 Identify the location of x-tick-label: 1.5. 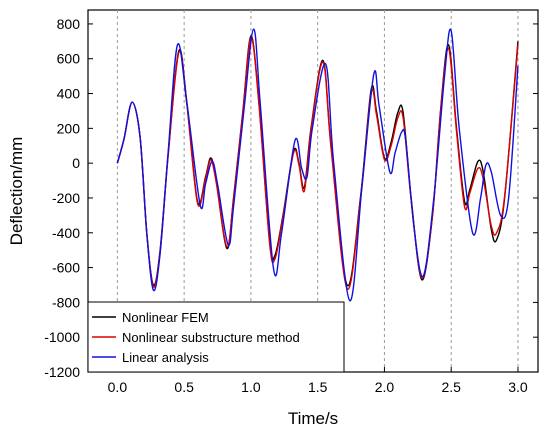
(318, 387).